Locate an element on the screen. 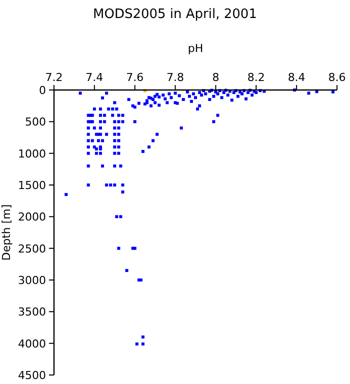  y-tick-label: 1000 is located at coordinates (32, 153).